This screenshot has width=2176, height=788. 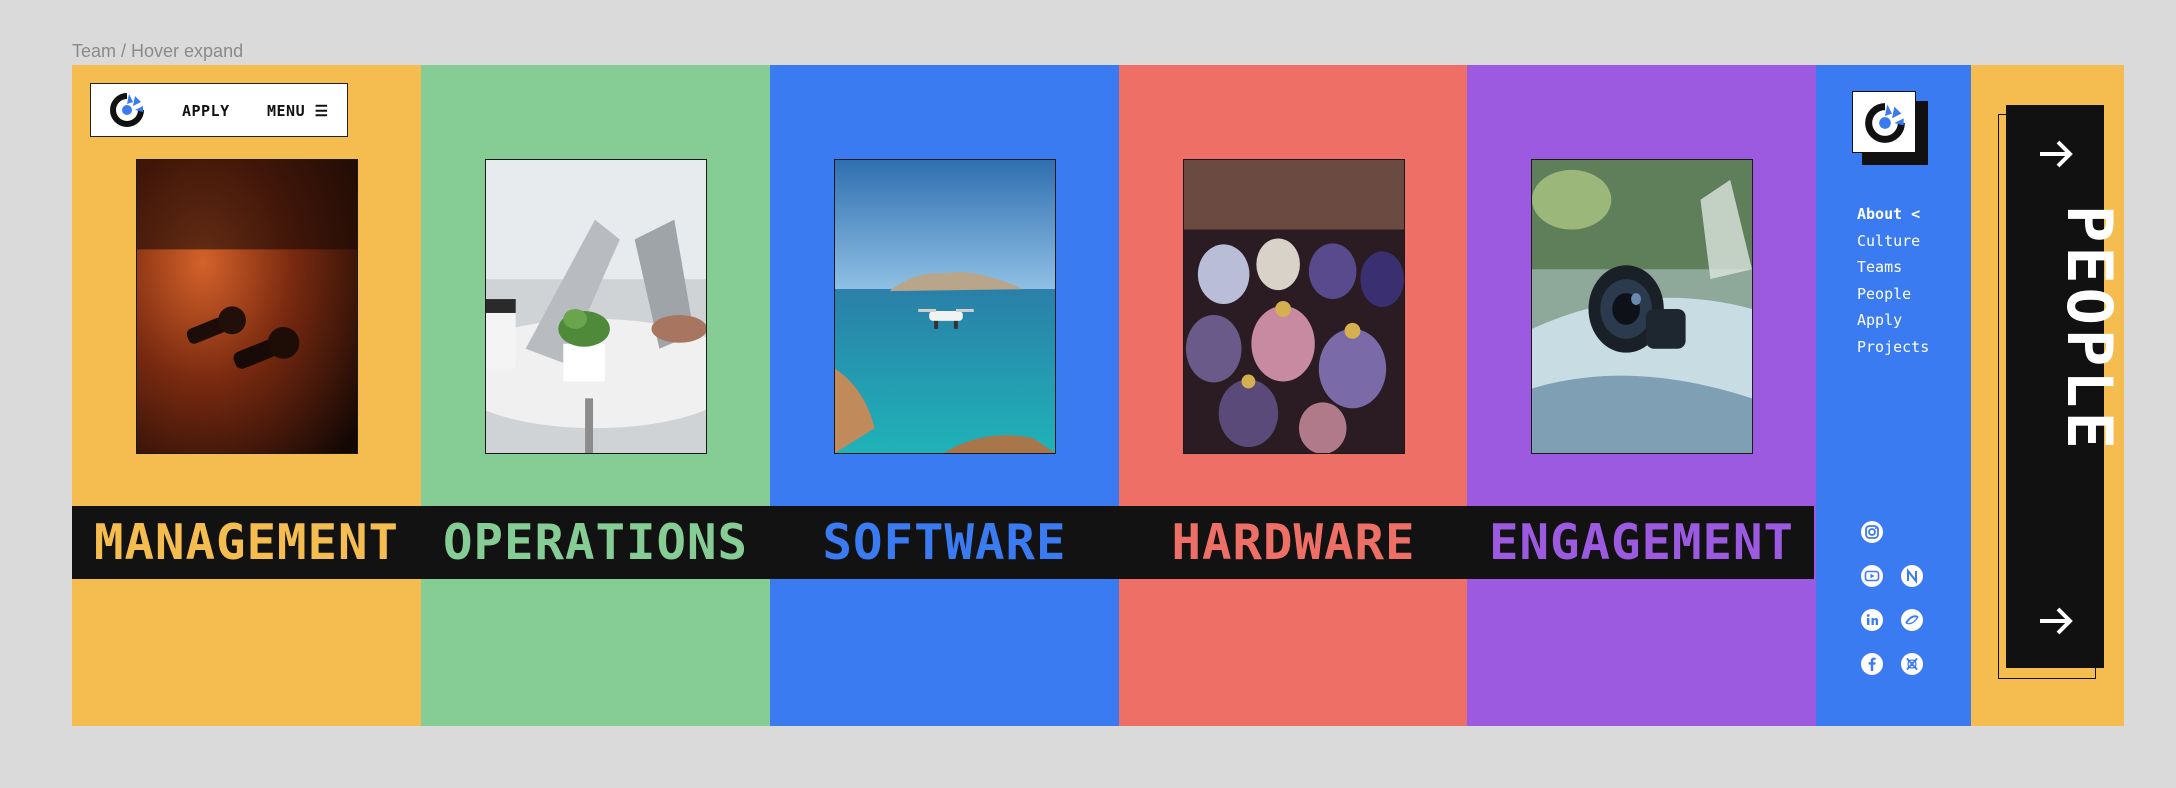 I want to click on team-names-band, so click(x=943, y=542).